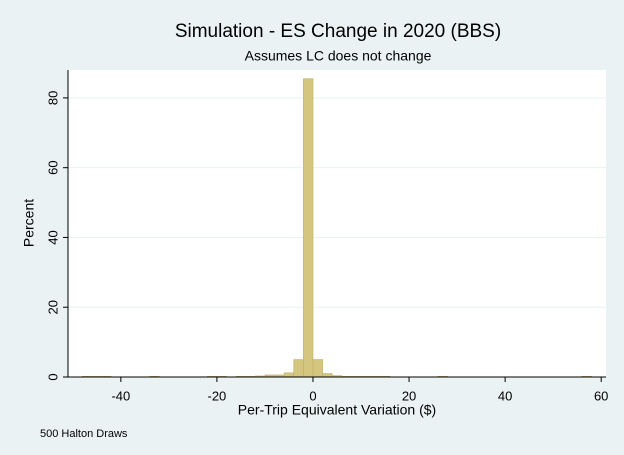 This screenshot has width=624, height=455. I want to click on chart-title: Simulation - ES Change in 2020 (BBS), so click(338, 31).